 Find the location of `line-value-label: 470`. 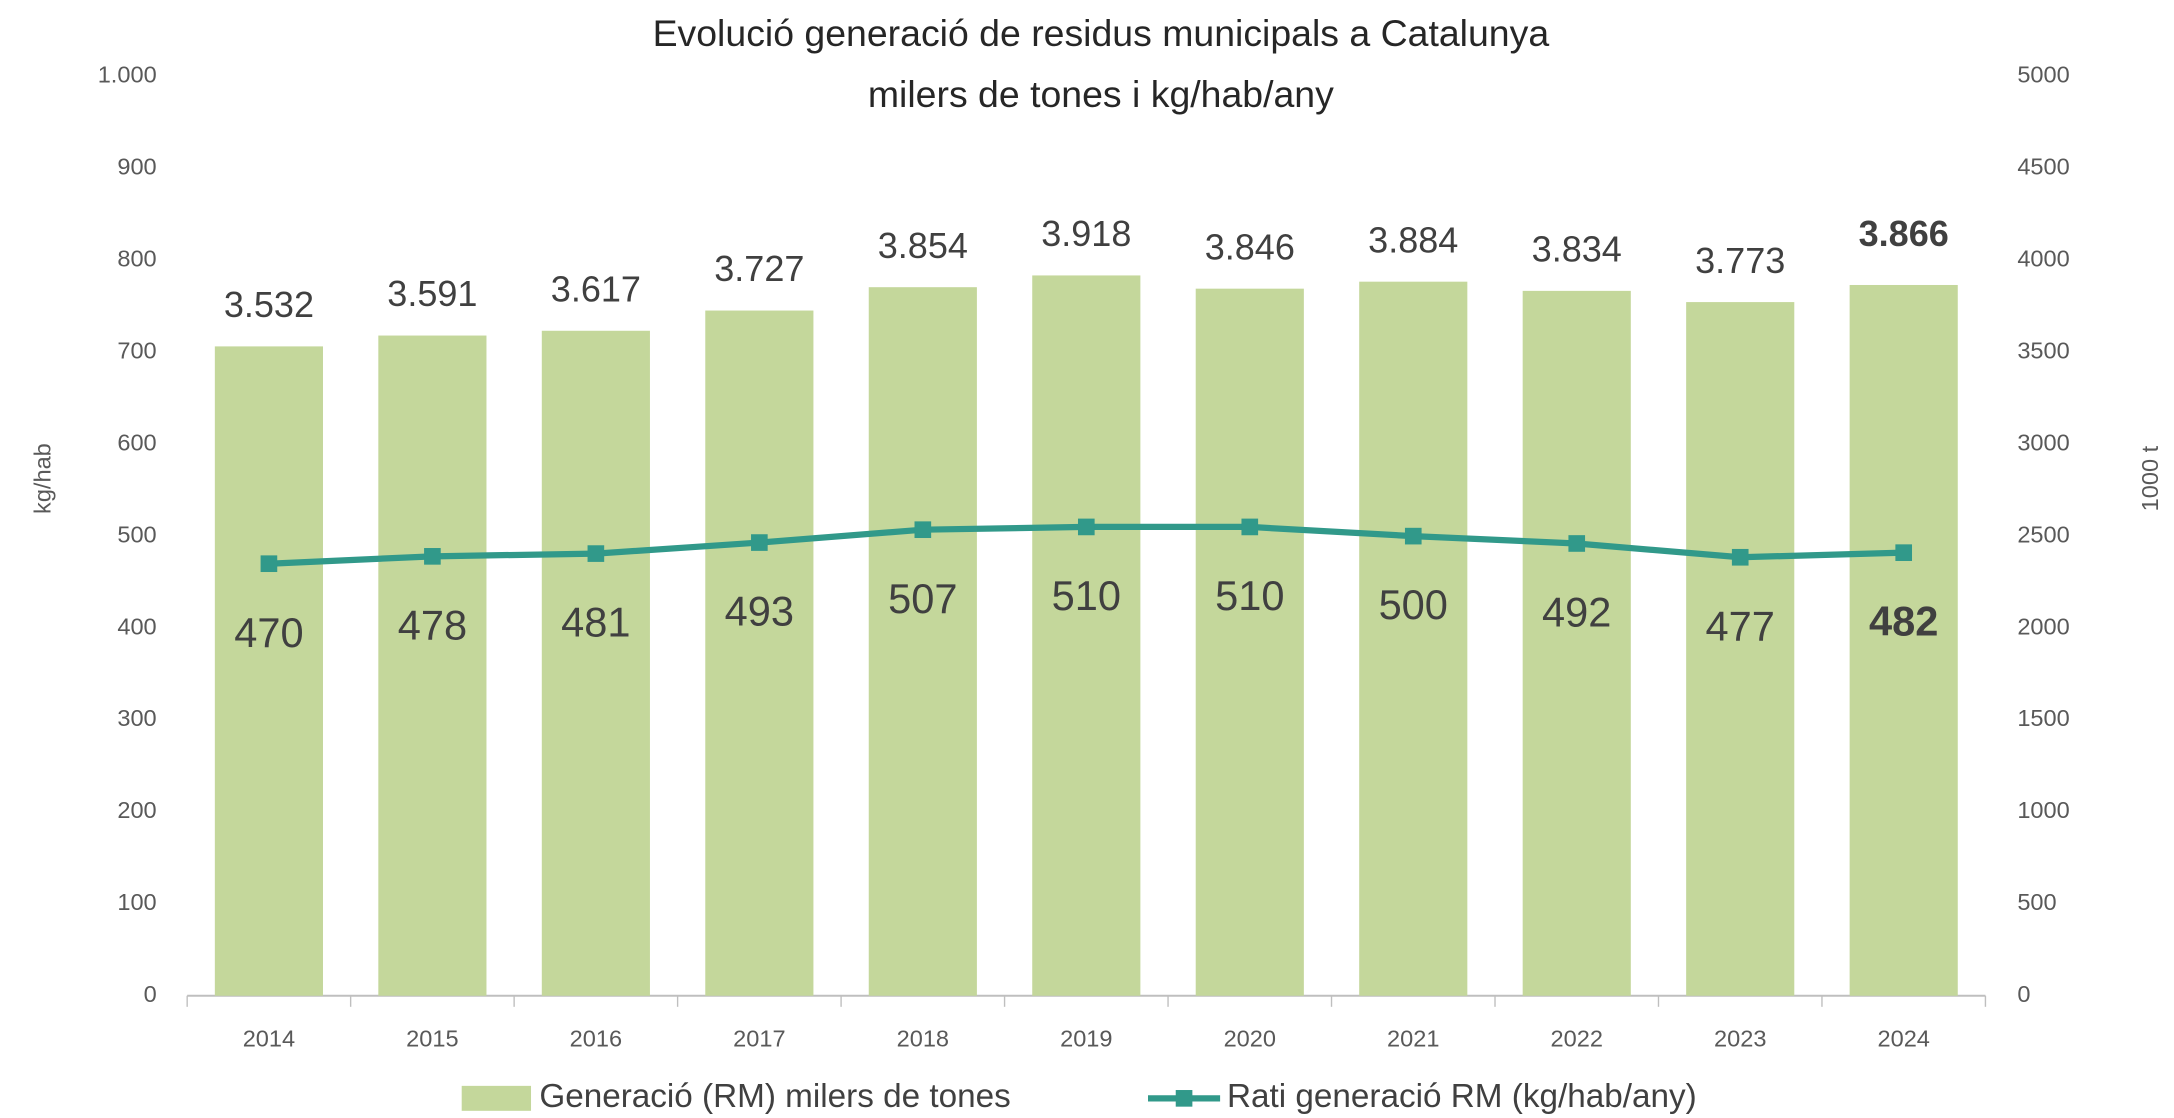

line-value-label: 470 is located at coordinates (268, 632).